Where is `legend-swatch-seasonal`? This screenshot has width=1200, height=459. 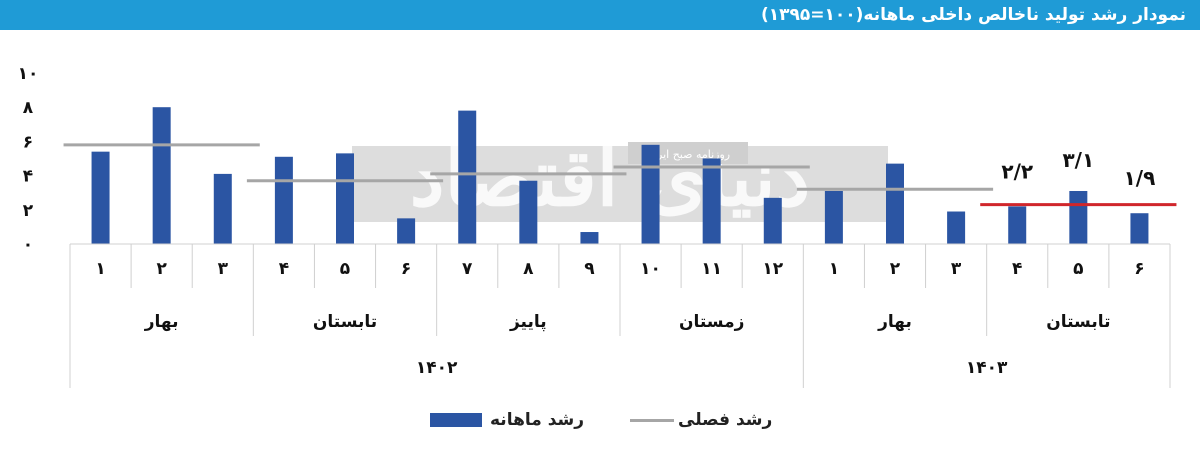
legend-swatch-seasonal is located at coordinates (652, 420).